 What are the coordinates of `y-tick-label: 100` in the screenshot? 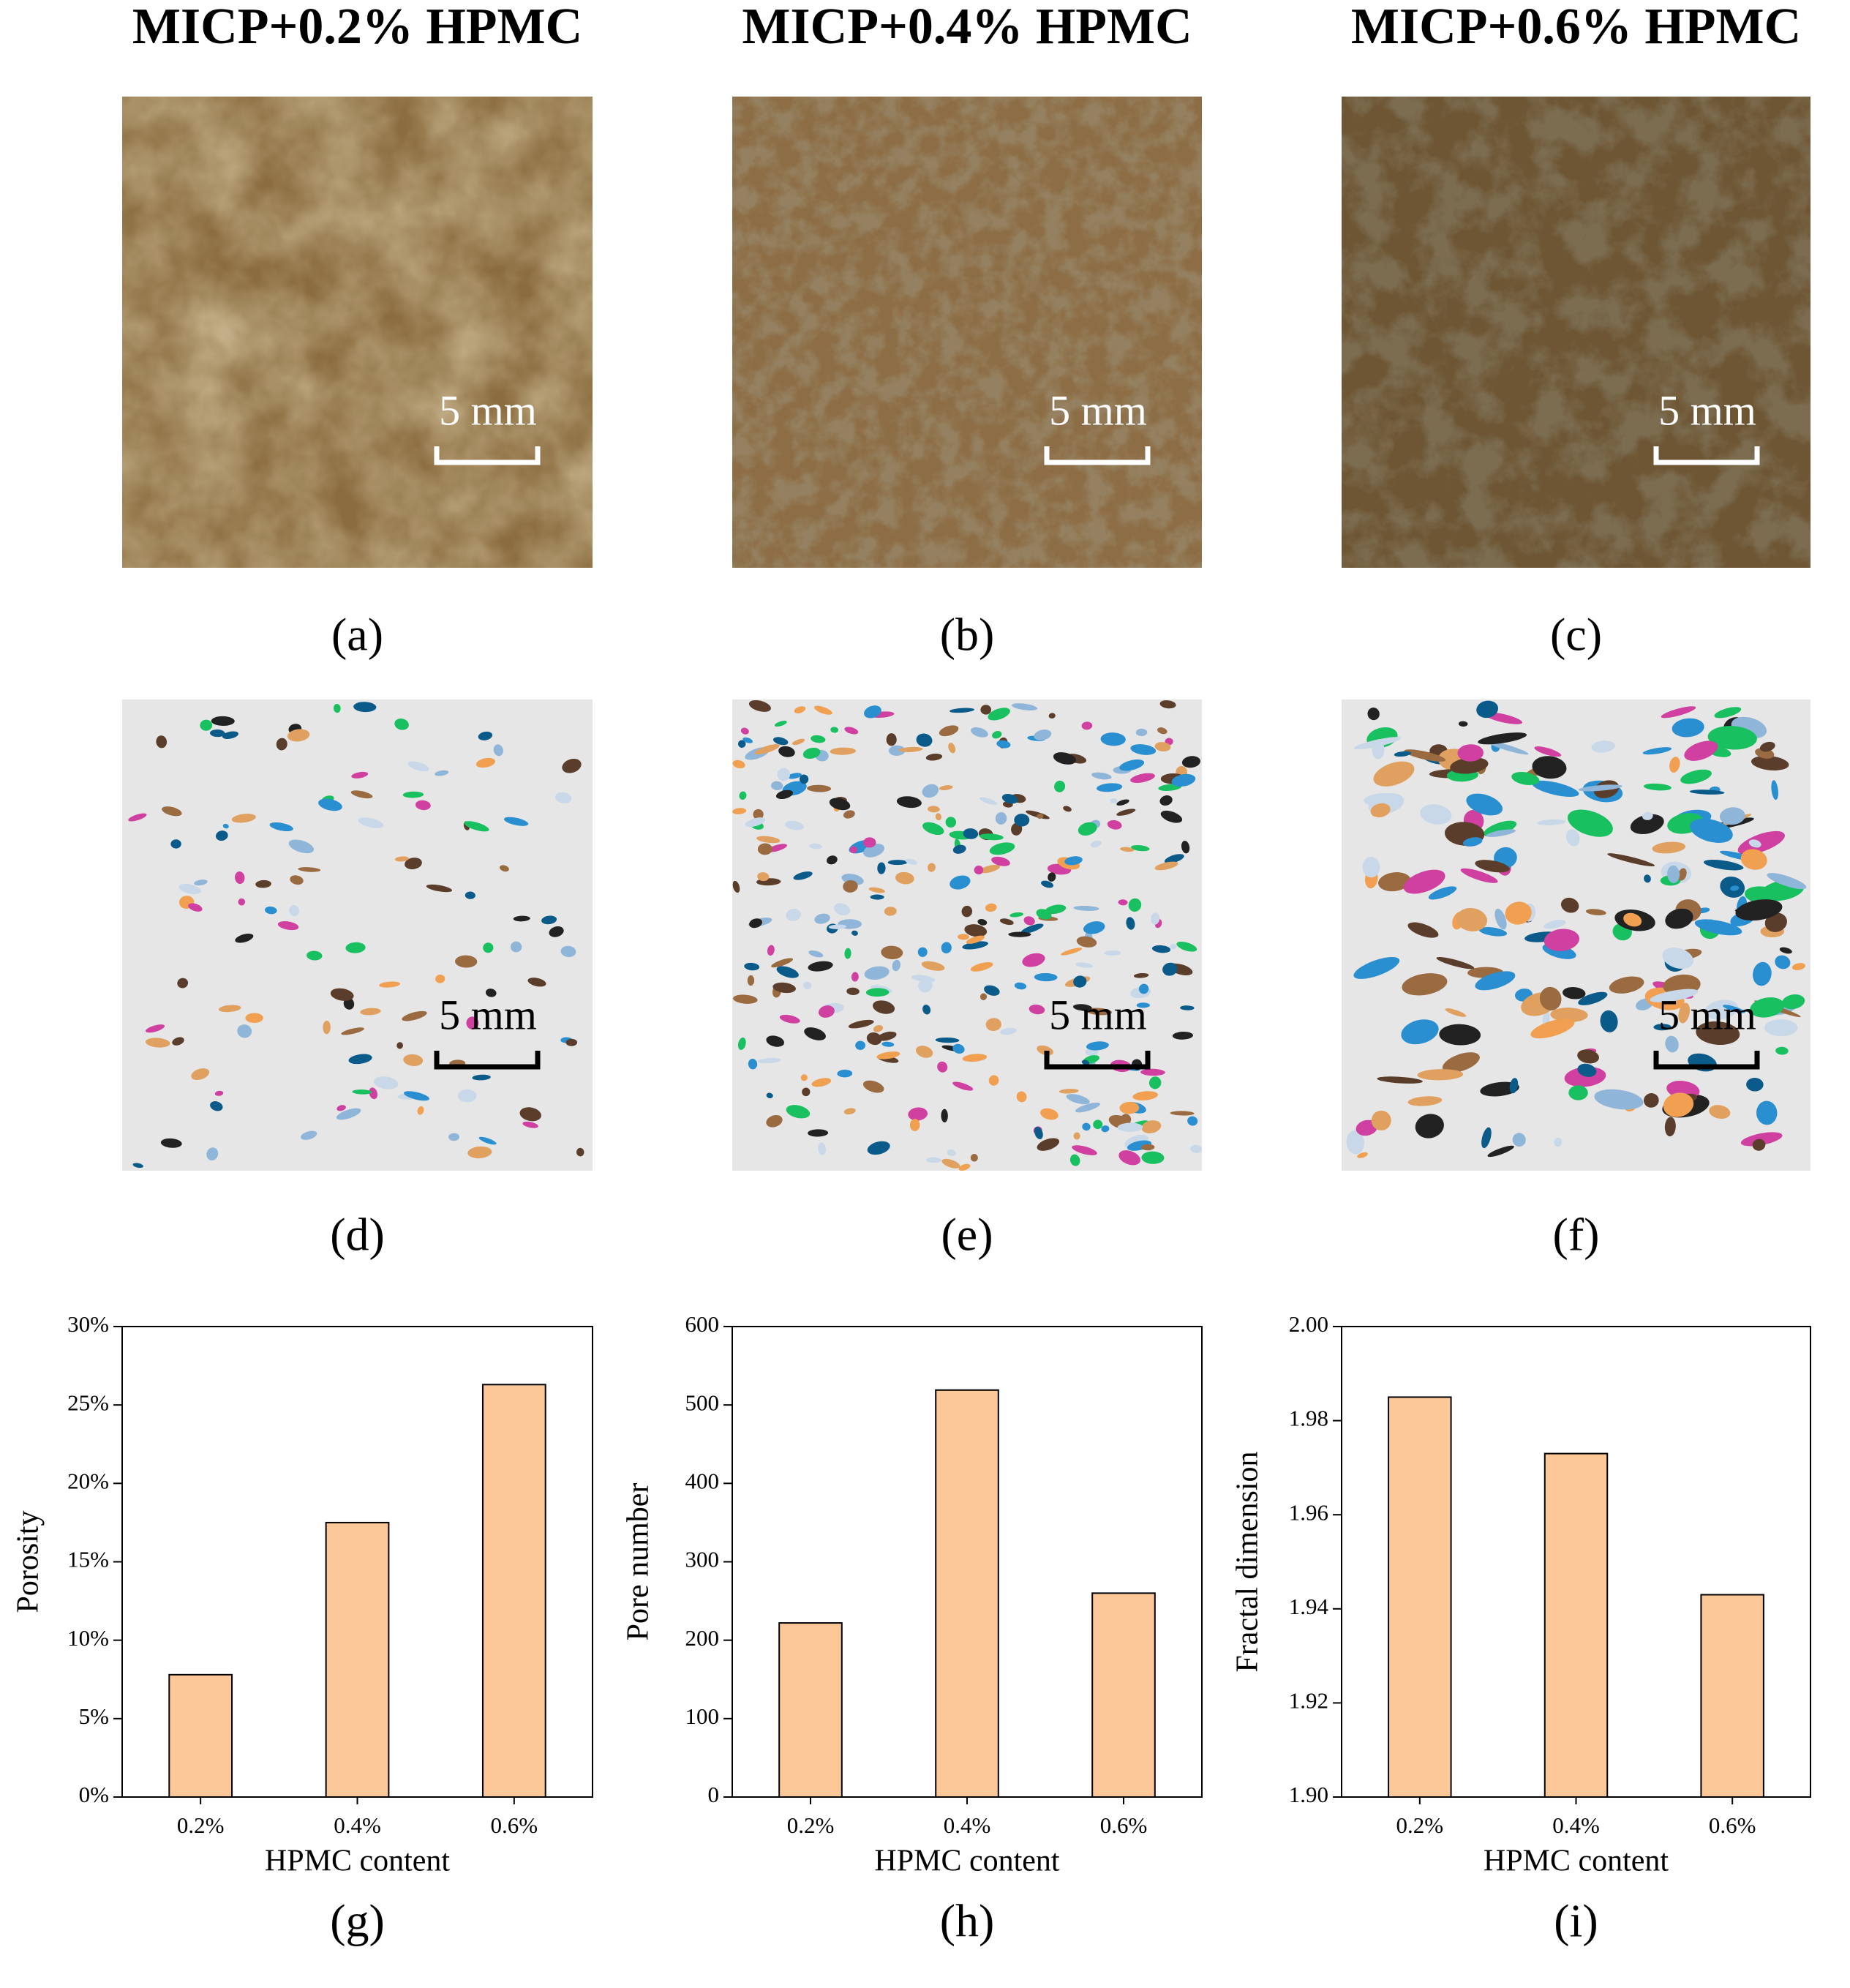 It's located at (702, 1716).